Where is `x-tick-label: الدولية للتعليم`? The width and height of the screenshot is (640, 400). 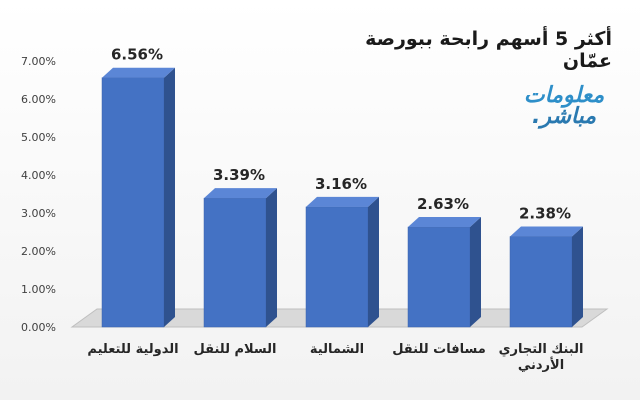
x-tick-label: الدولية للتعليم is located at coordinates (133, 349).